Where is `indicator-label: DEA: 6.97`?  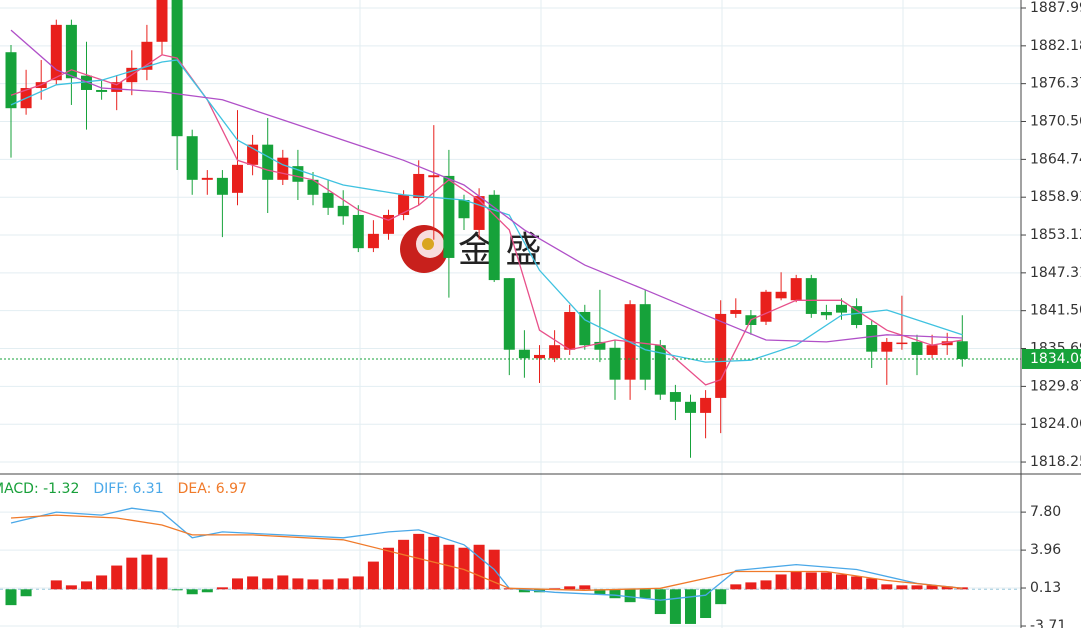 indicator-label: DEA: 6.97 is located at coordinates (212, 489).